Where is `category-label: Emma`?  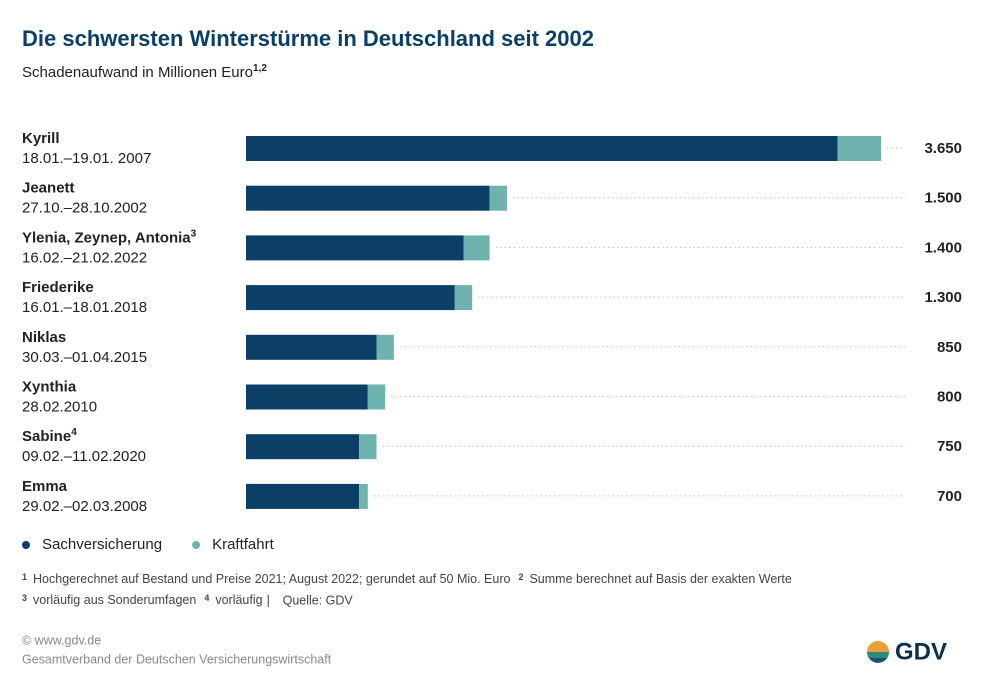
category-label: Emma is located at coordinates (45, 486).